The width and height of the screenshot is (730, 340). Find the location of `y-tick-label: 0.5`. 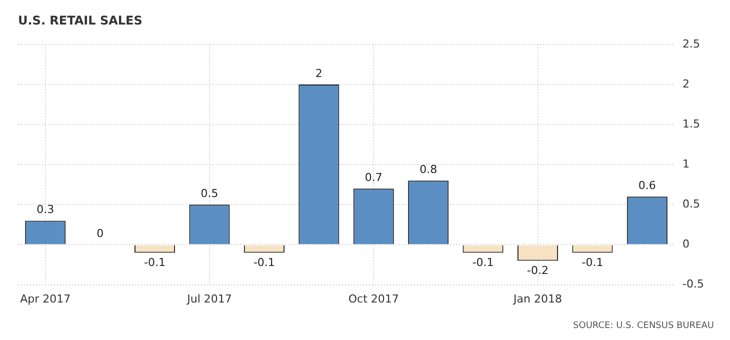

y-tick-label: 0.5 is located at coordinates (691, 204).